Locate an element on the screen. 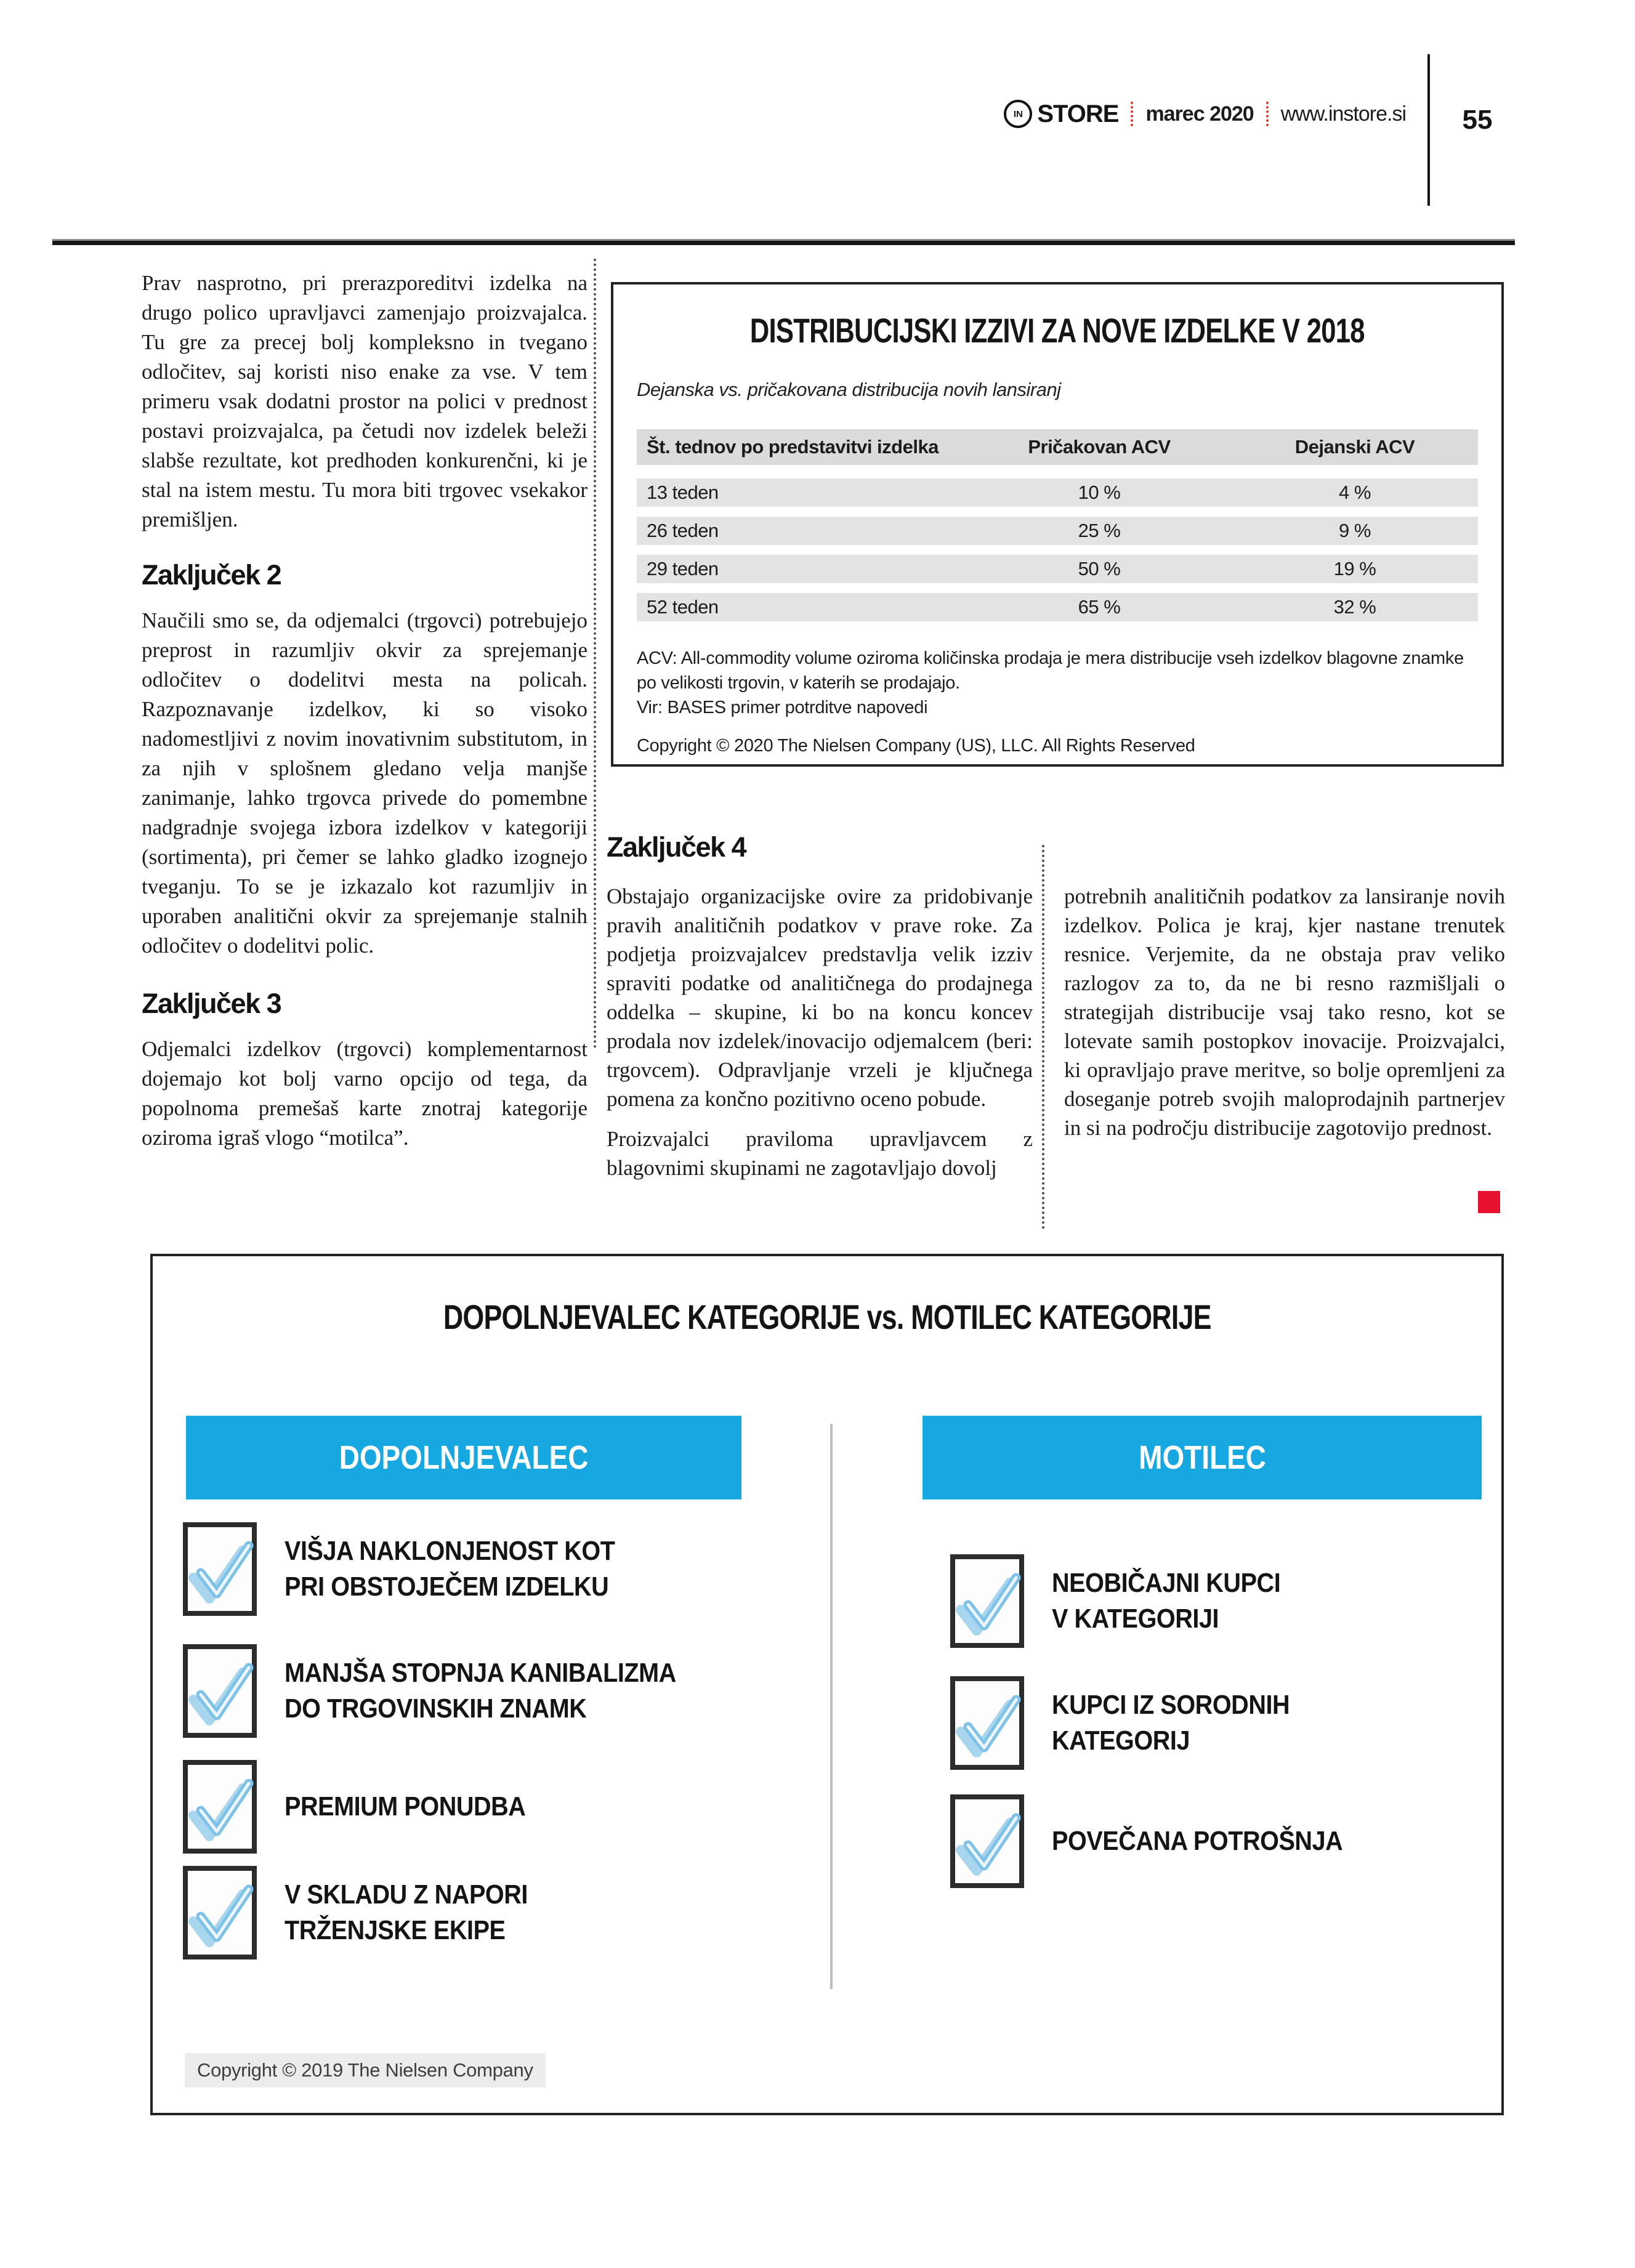 This screenshot has height=2268, width=1635. list-item: KUPCI IZ SORODNIH KATEGORIJ is located at coordinates (1133, 1723).